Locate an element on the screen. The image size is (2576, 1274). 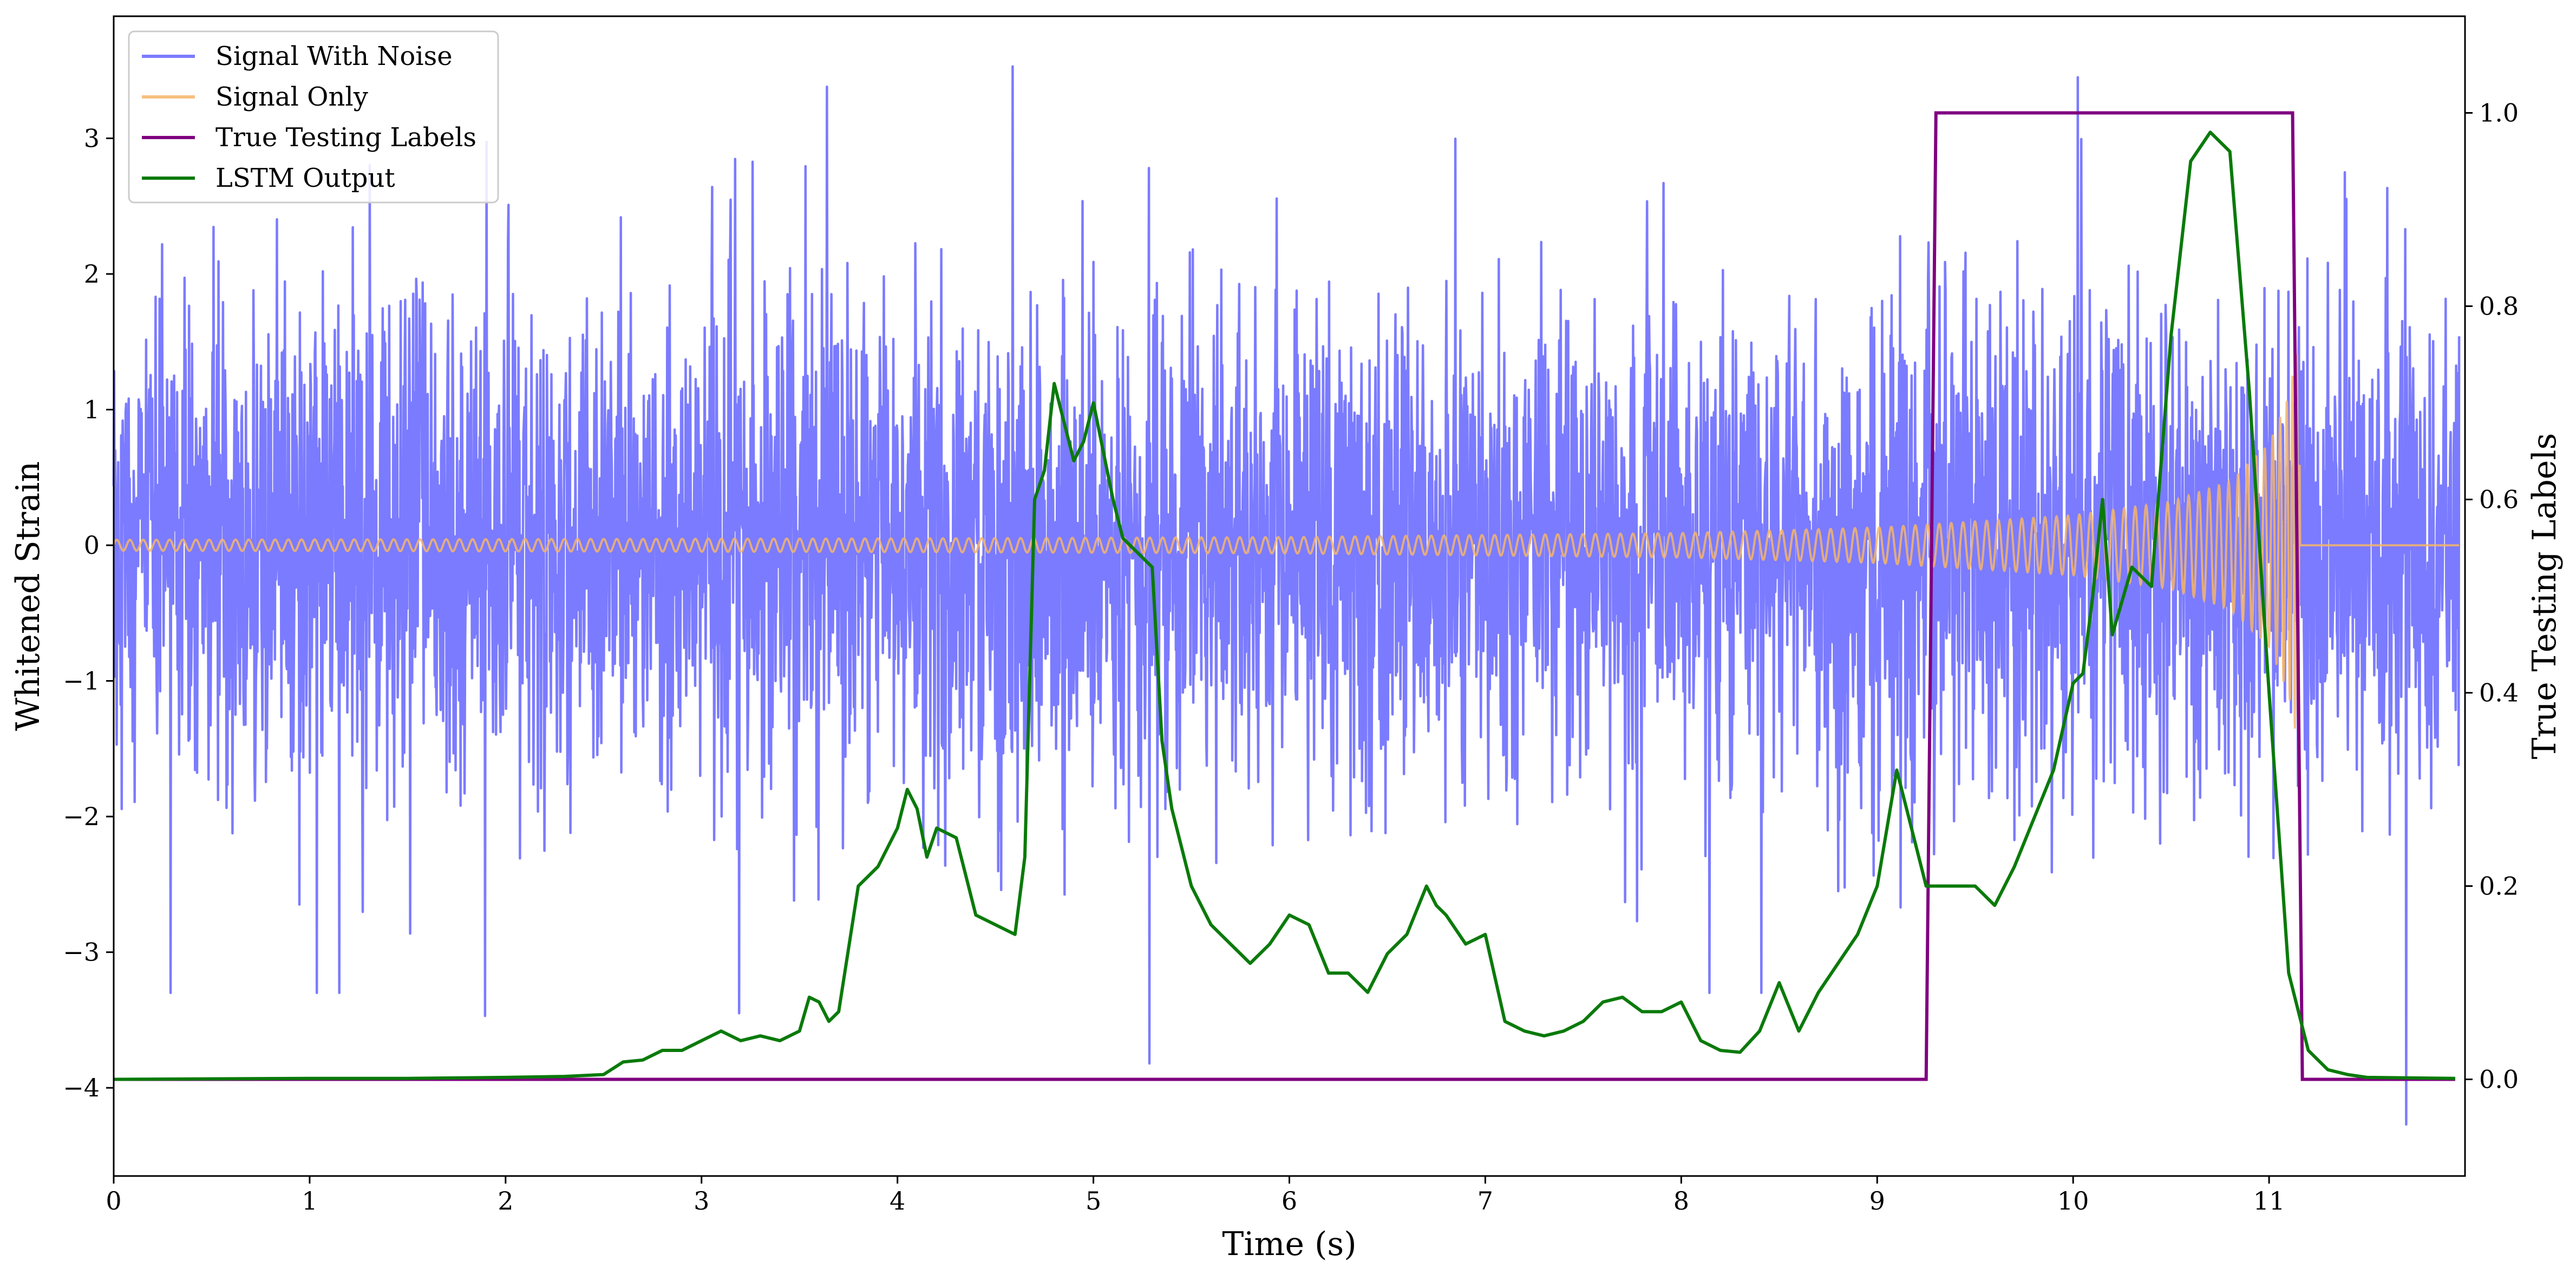
x-tick-label: 7 is located at coordinates (1485, 1201).